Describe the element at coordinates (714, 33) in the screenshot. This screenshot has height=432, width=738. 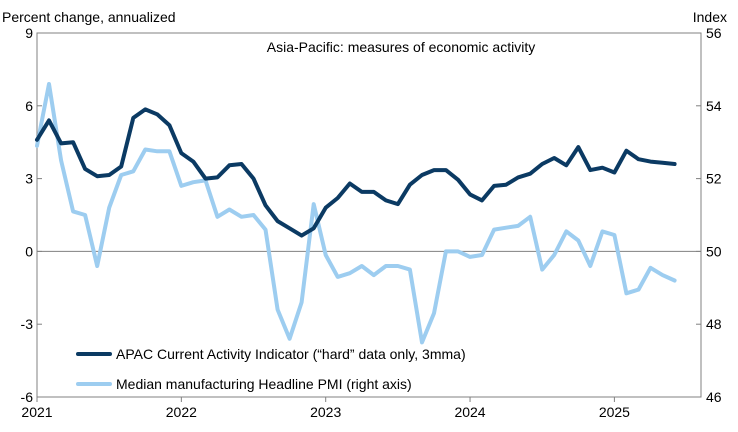
I see `right-tick-label: 56` at that location.